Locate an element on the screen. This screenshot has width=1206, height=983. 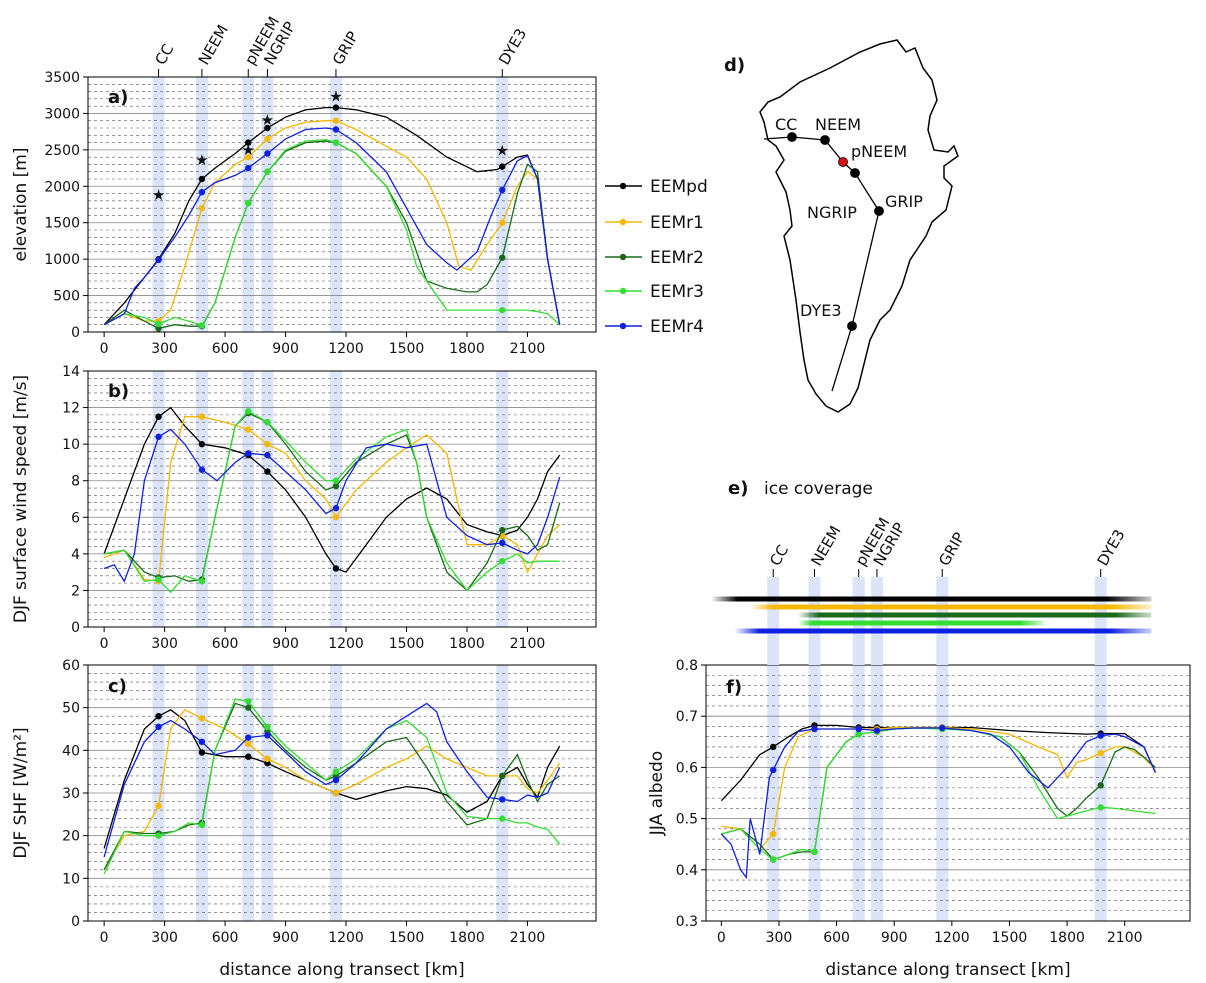
y-tick-label: 2500 is located at coordinates (62, 151).